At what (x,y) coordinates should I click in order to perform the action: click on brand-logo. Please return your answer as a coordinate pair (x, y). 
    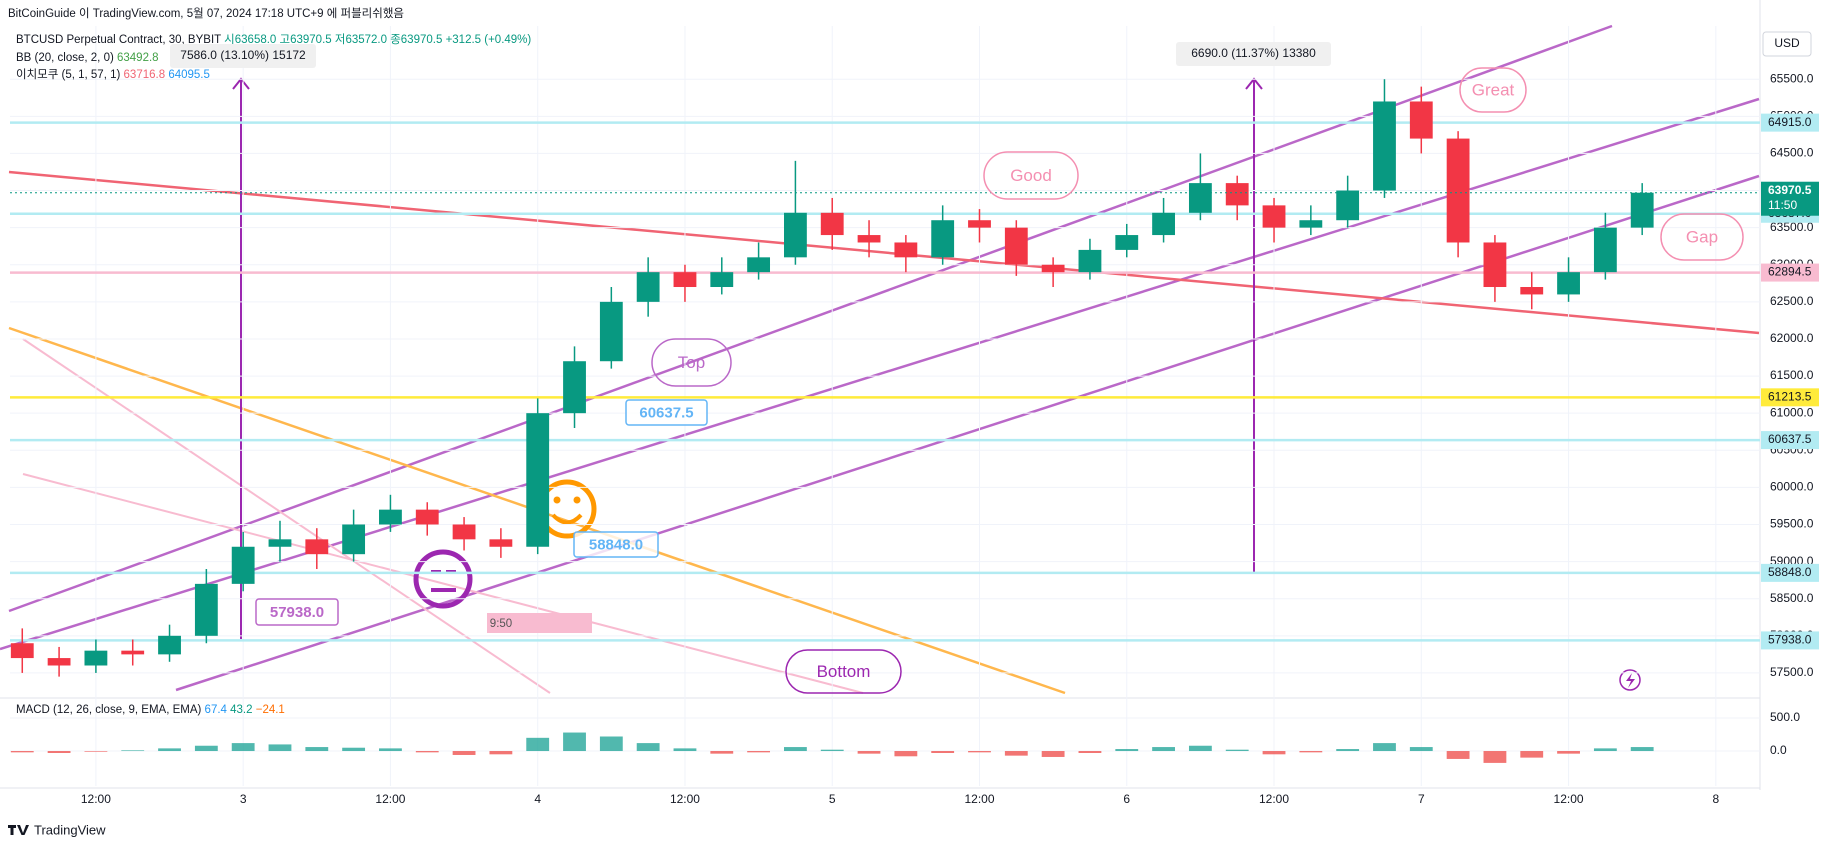
    Looking at the image, I should click on (18, 830).